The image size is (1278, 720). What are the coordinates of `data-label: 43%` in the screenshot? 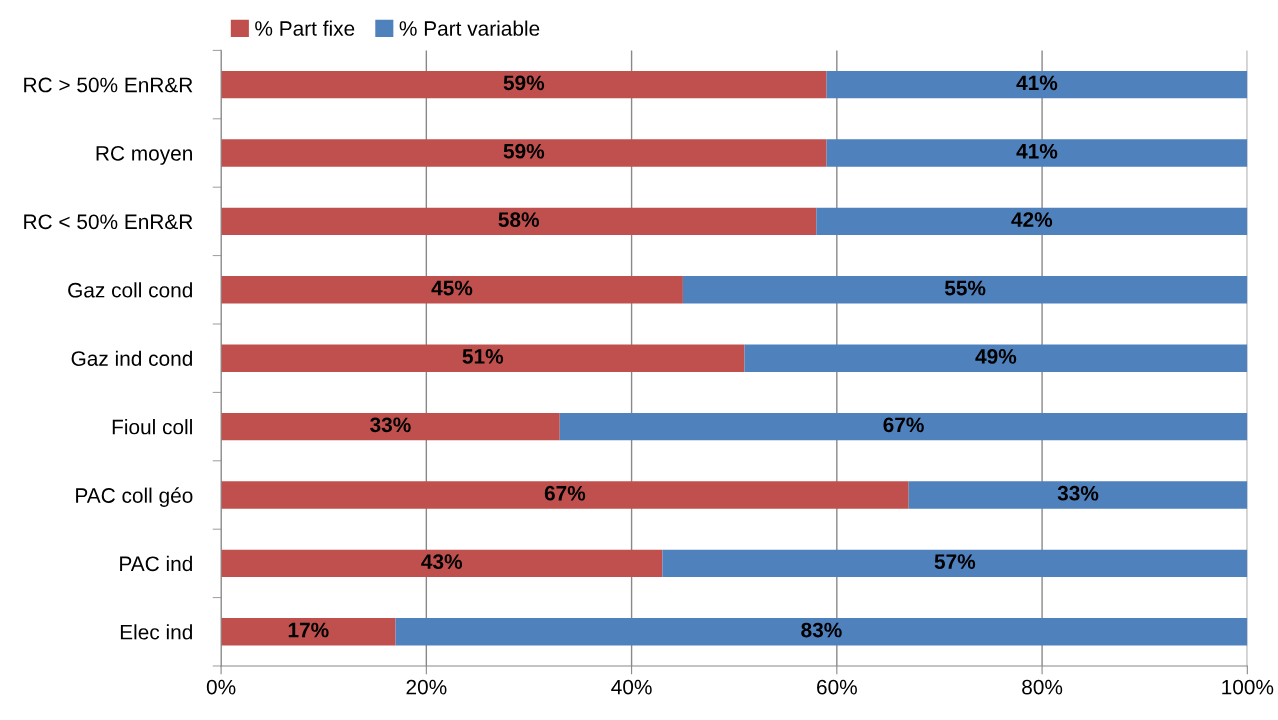 It's located at (442, 562).